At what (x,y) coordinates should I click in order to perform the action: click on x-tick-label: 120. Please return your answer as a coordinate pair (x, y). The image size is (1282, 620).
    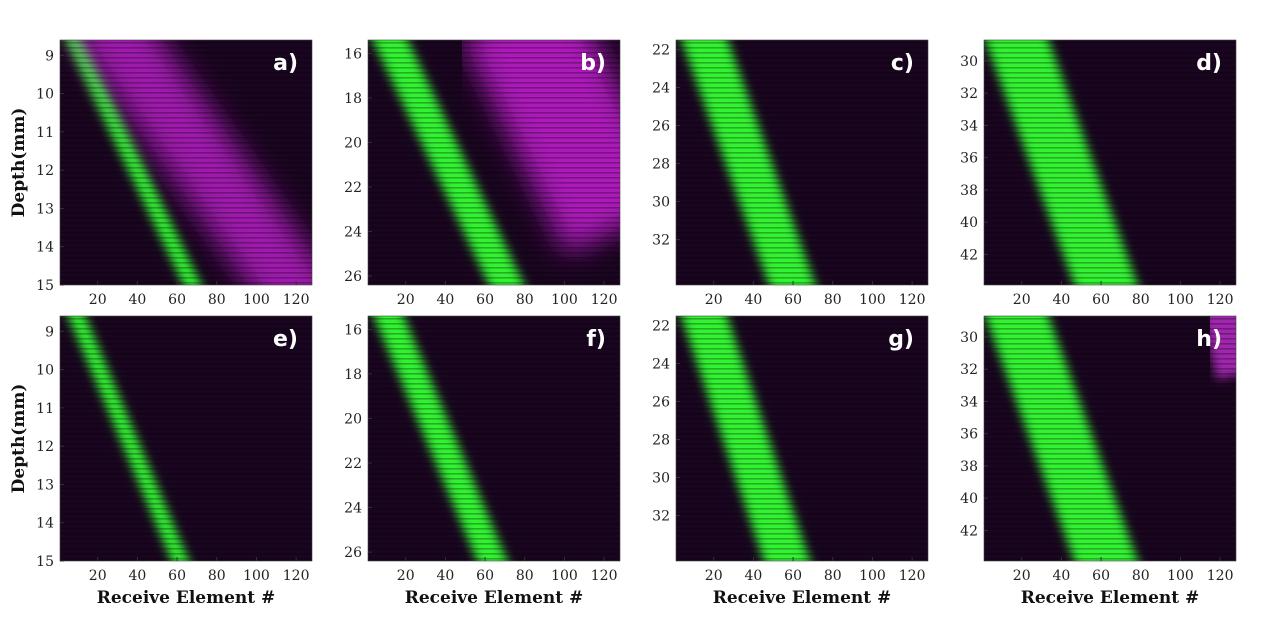
    Looking at the image, I should click on (1220, 576).